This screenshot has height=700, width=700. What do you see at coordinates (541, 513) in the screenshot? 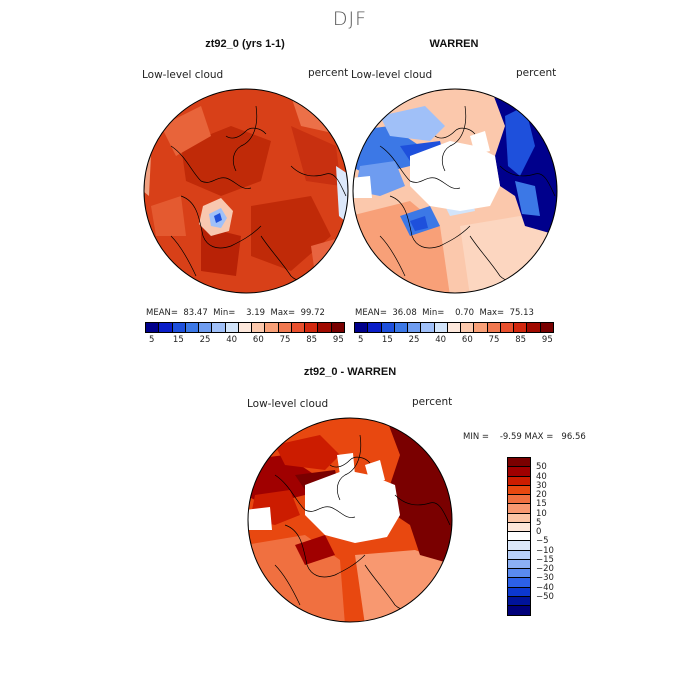
I see `colorbar-tick-label: 10` at bounding box center [541, 513].